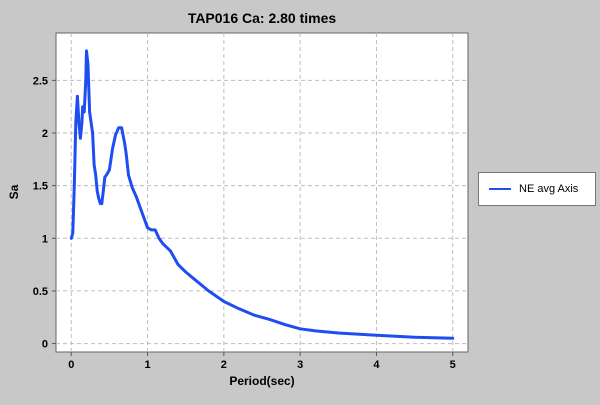  Describe the element at coordinates (549, 189) in the screenshot. I see `legend-label: NE avg Axis` at that location.